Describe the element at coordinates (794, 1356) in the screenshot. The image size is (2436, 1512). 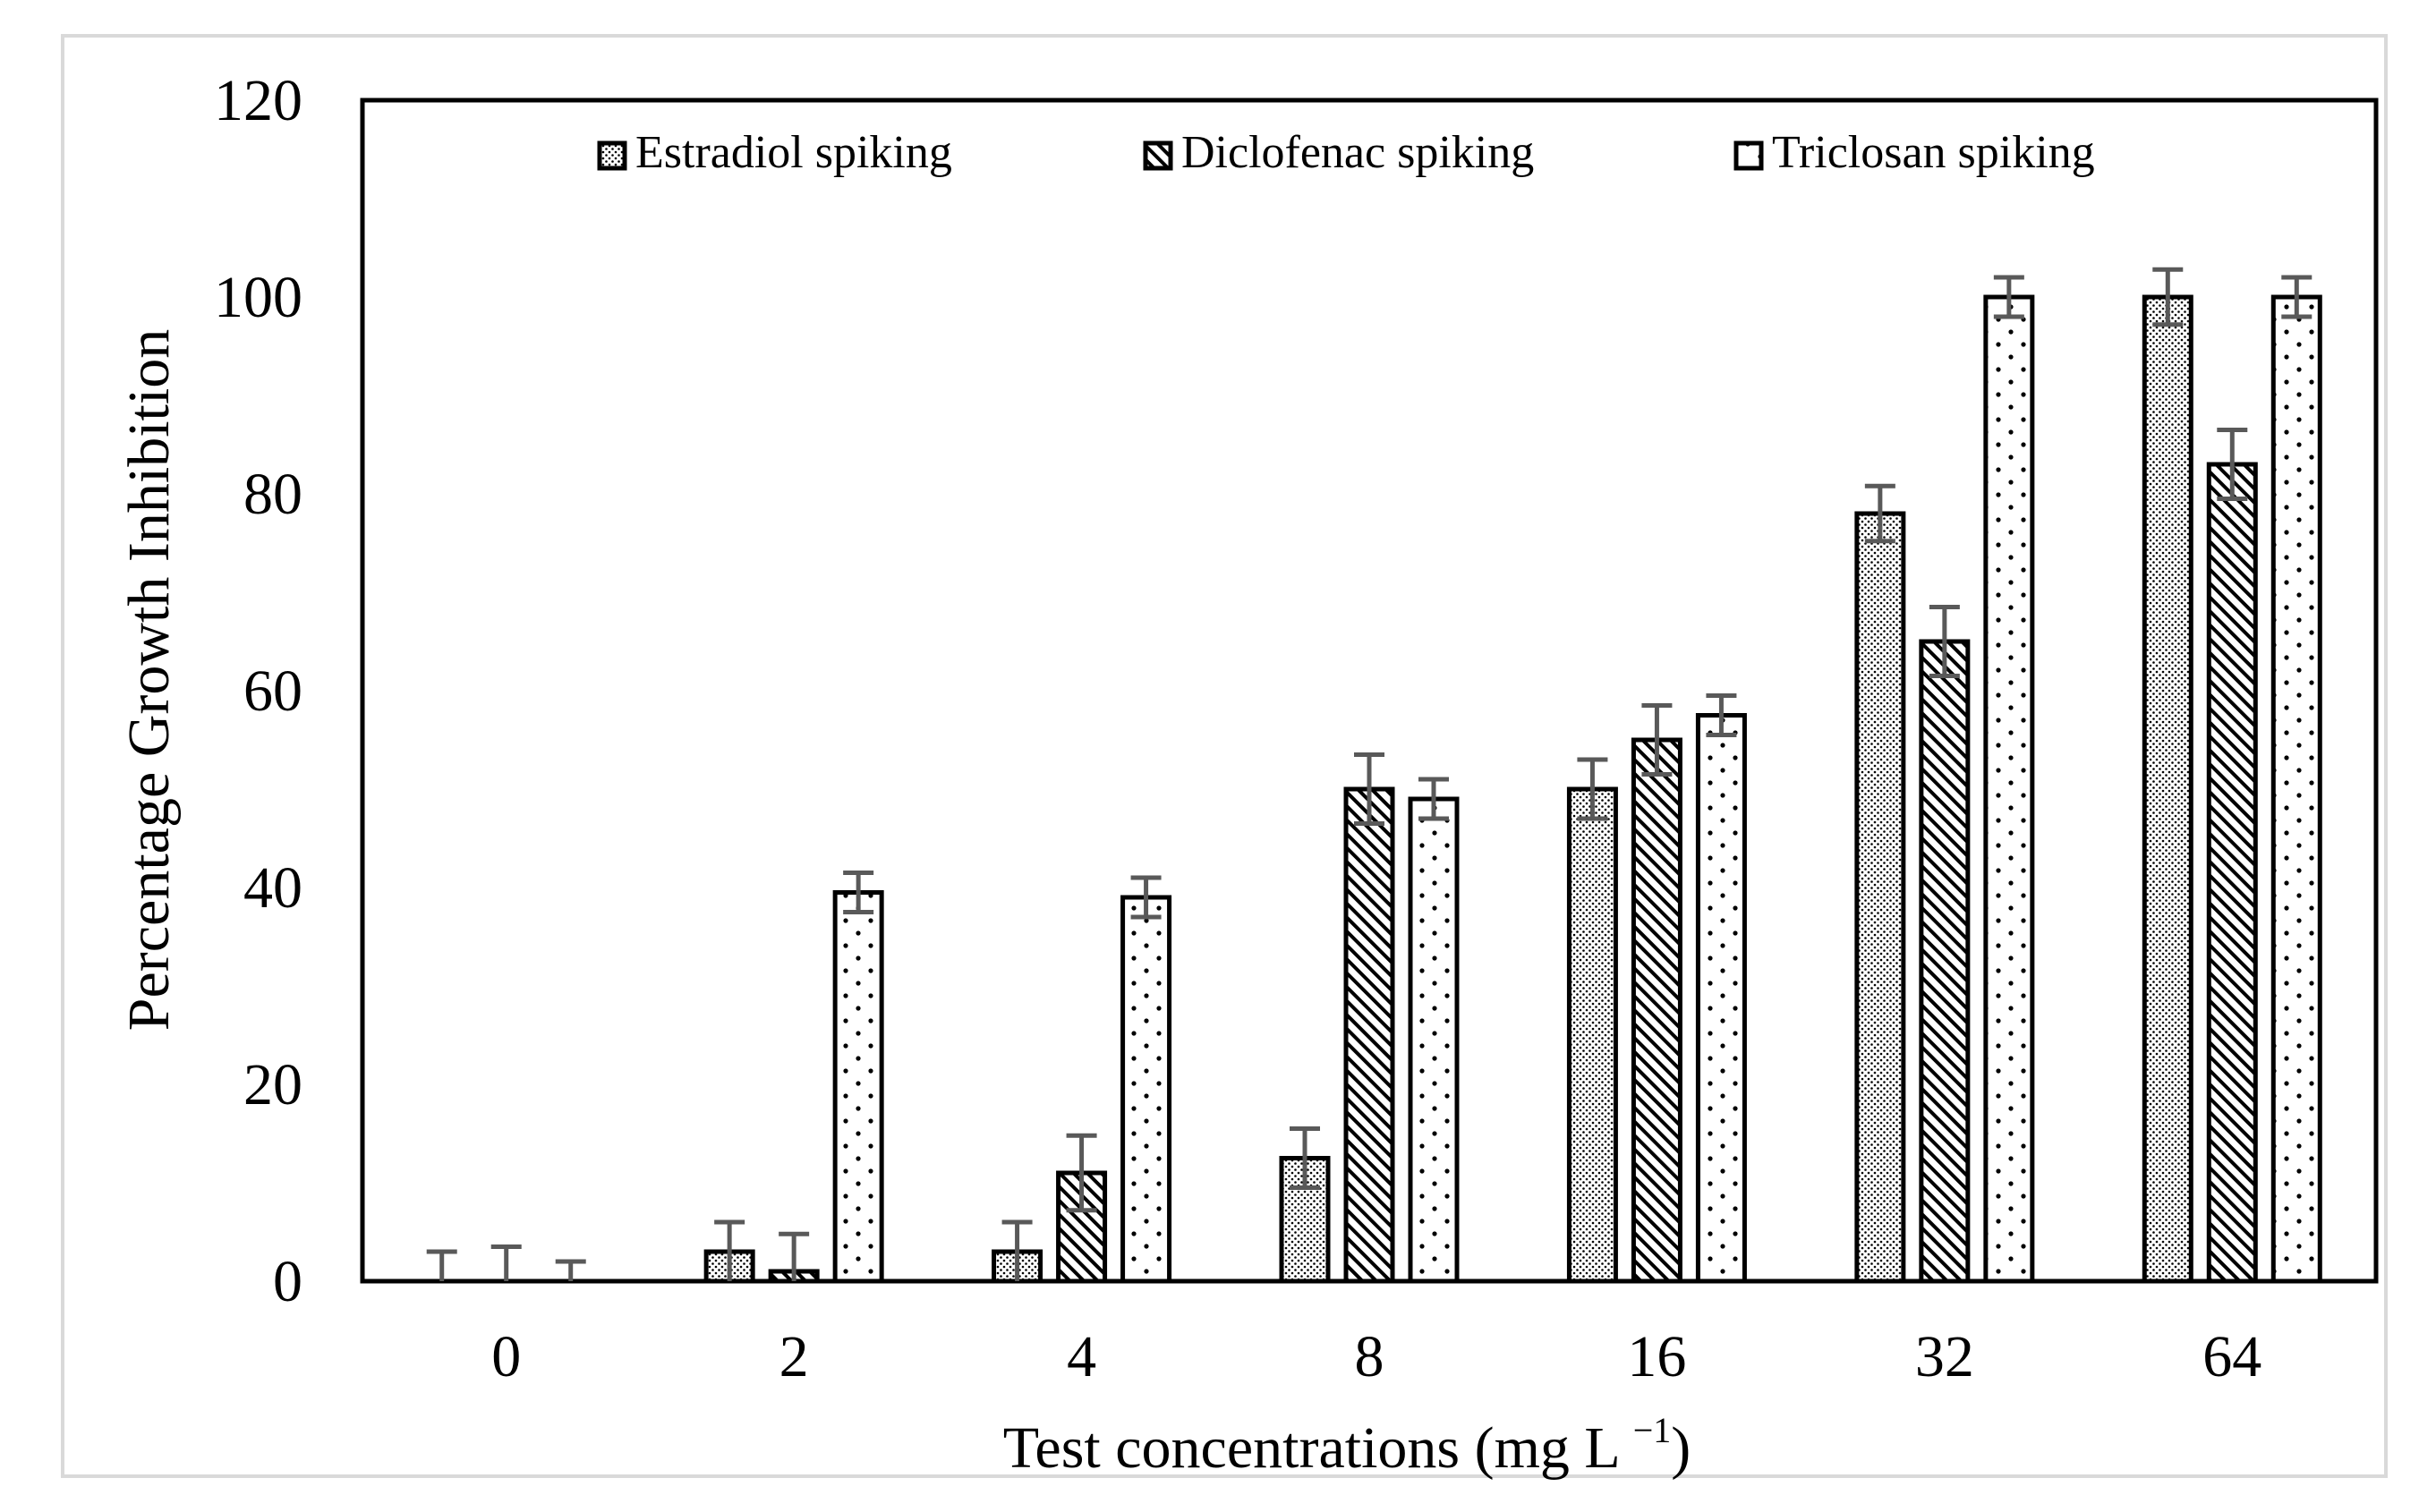
I see `x-tick-label: 2` at that location.